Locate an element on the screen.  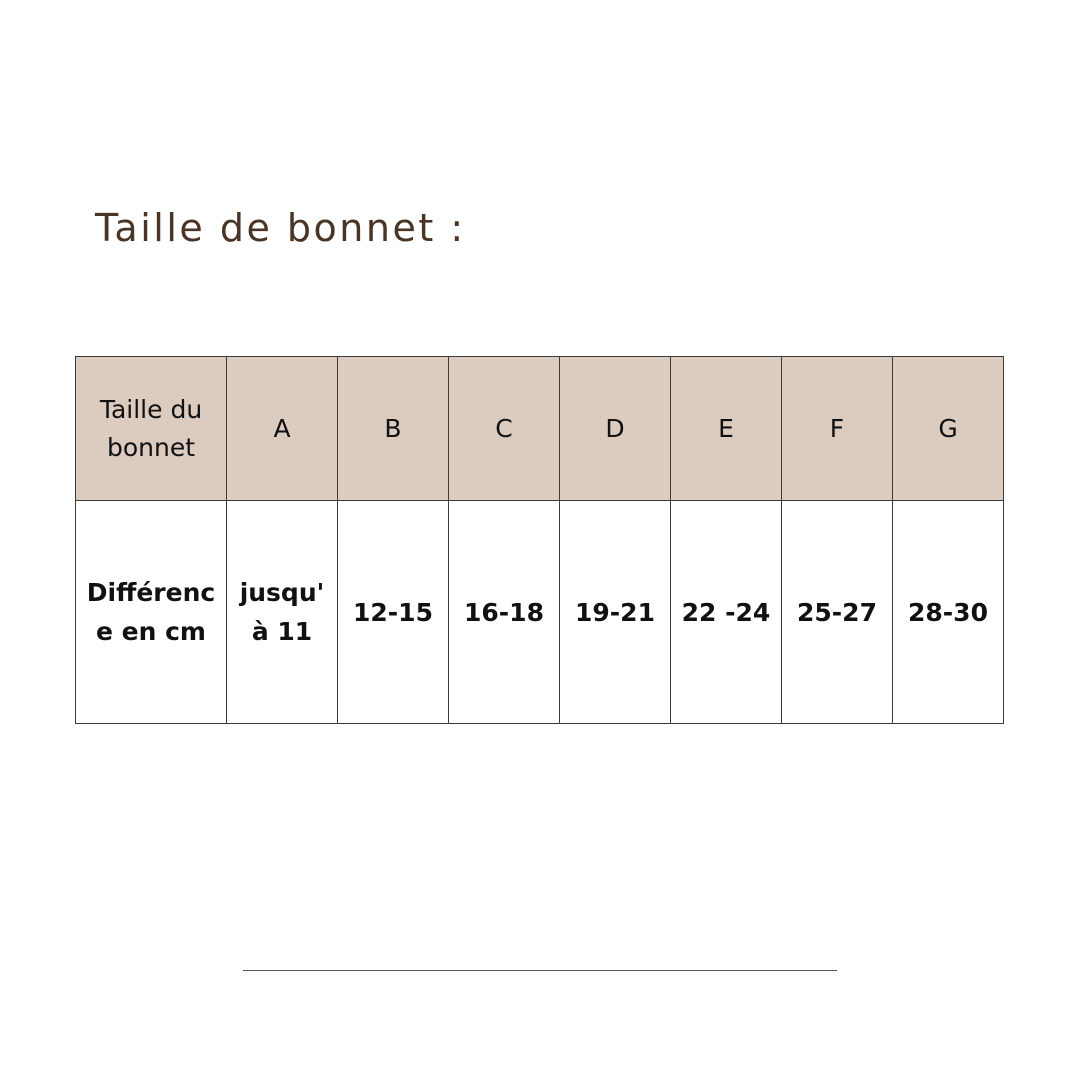
header-label-cell: Taille du bonnet is located at coordinates (151, 428).